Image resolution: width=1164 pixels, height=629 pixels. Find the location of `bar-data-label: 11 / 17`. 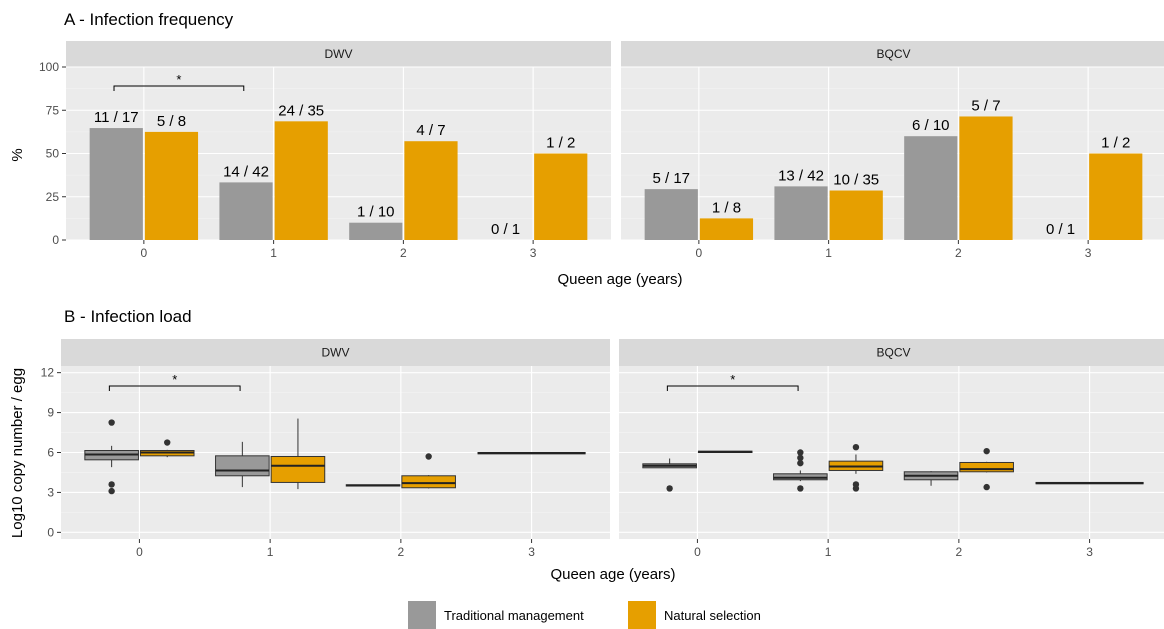

bar-data-label: 11 / 17 is located at coordinates (116, 117).